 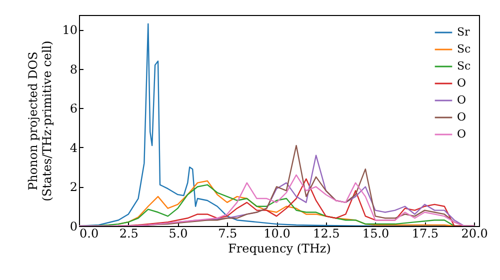 I want to click on y-axis-title: Phonon projected DOS (States/THz·primitive cell), so click(x=40, y=121).